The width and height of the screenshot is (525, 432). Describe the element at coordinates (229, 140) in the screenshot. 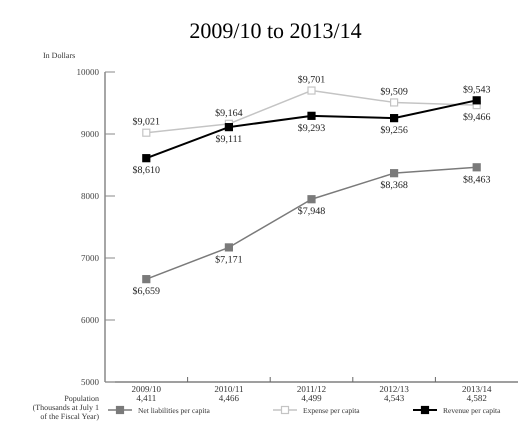

I see `data-label: $9,111` at that location.